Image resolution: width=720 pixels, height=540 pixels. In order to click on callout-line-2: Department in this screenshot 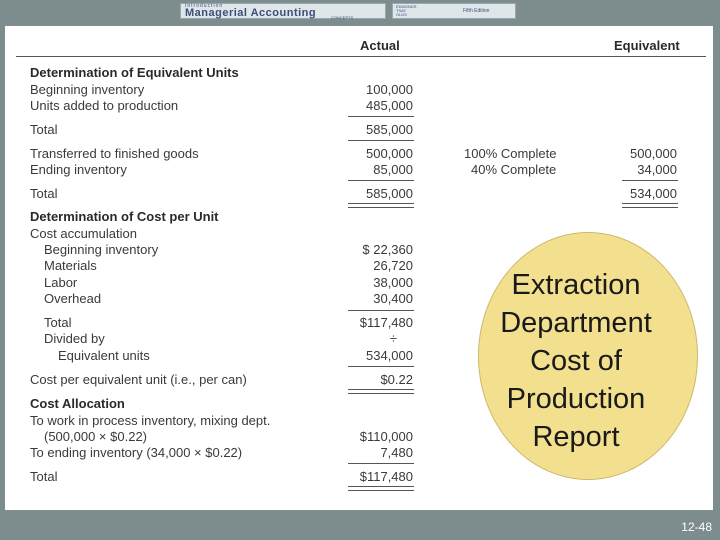, I will do `click(576, 323)`.